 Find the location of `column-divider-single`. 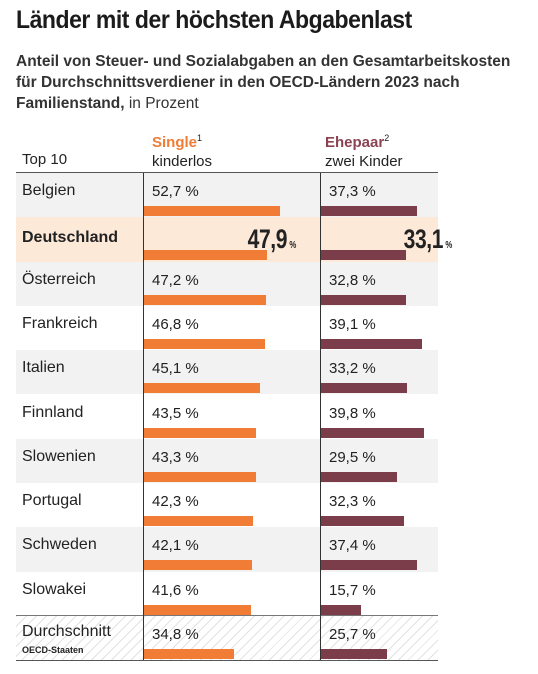

column-divider-single is located at coordinates (143, 417).